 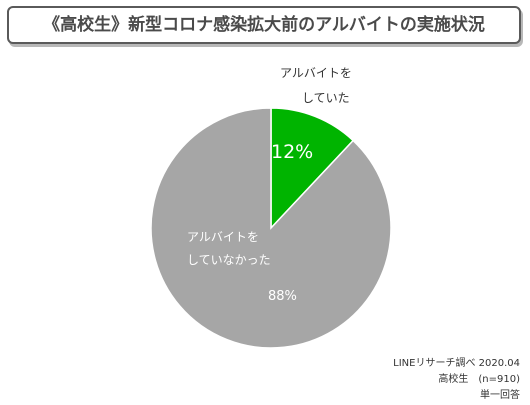 What do you see at coordinates (479, 379) in the screenshot?
I see `source-line2: 高校生 (n=910)` at bounding box center [479, 379].